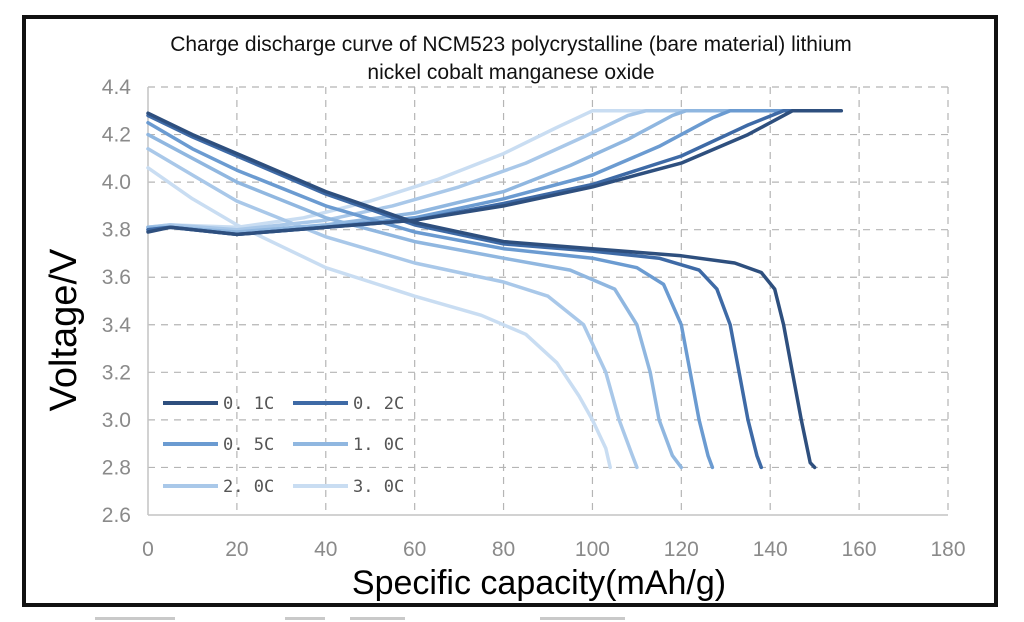 The width and height of the screenshot is (1024, 622). What do you see at coordinates (503, 549) in the screenshot?
I see `x-tick-label: 80` at bounding box center [503, 549].